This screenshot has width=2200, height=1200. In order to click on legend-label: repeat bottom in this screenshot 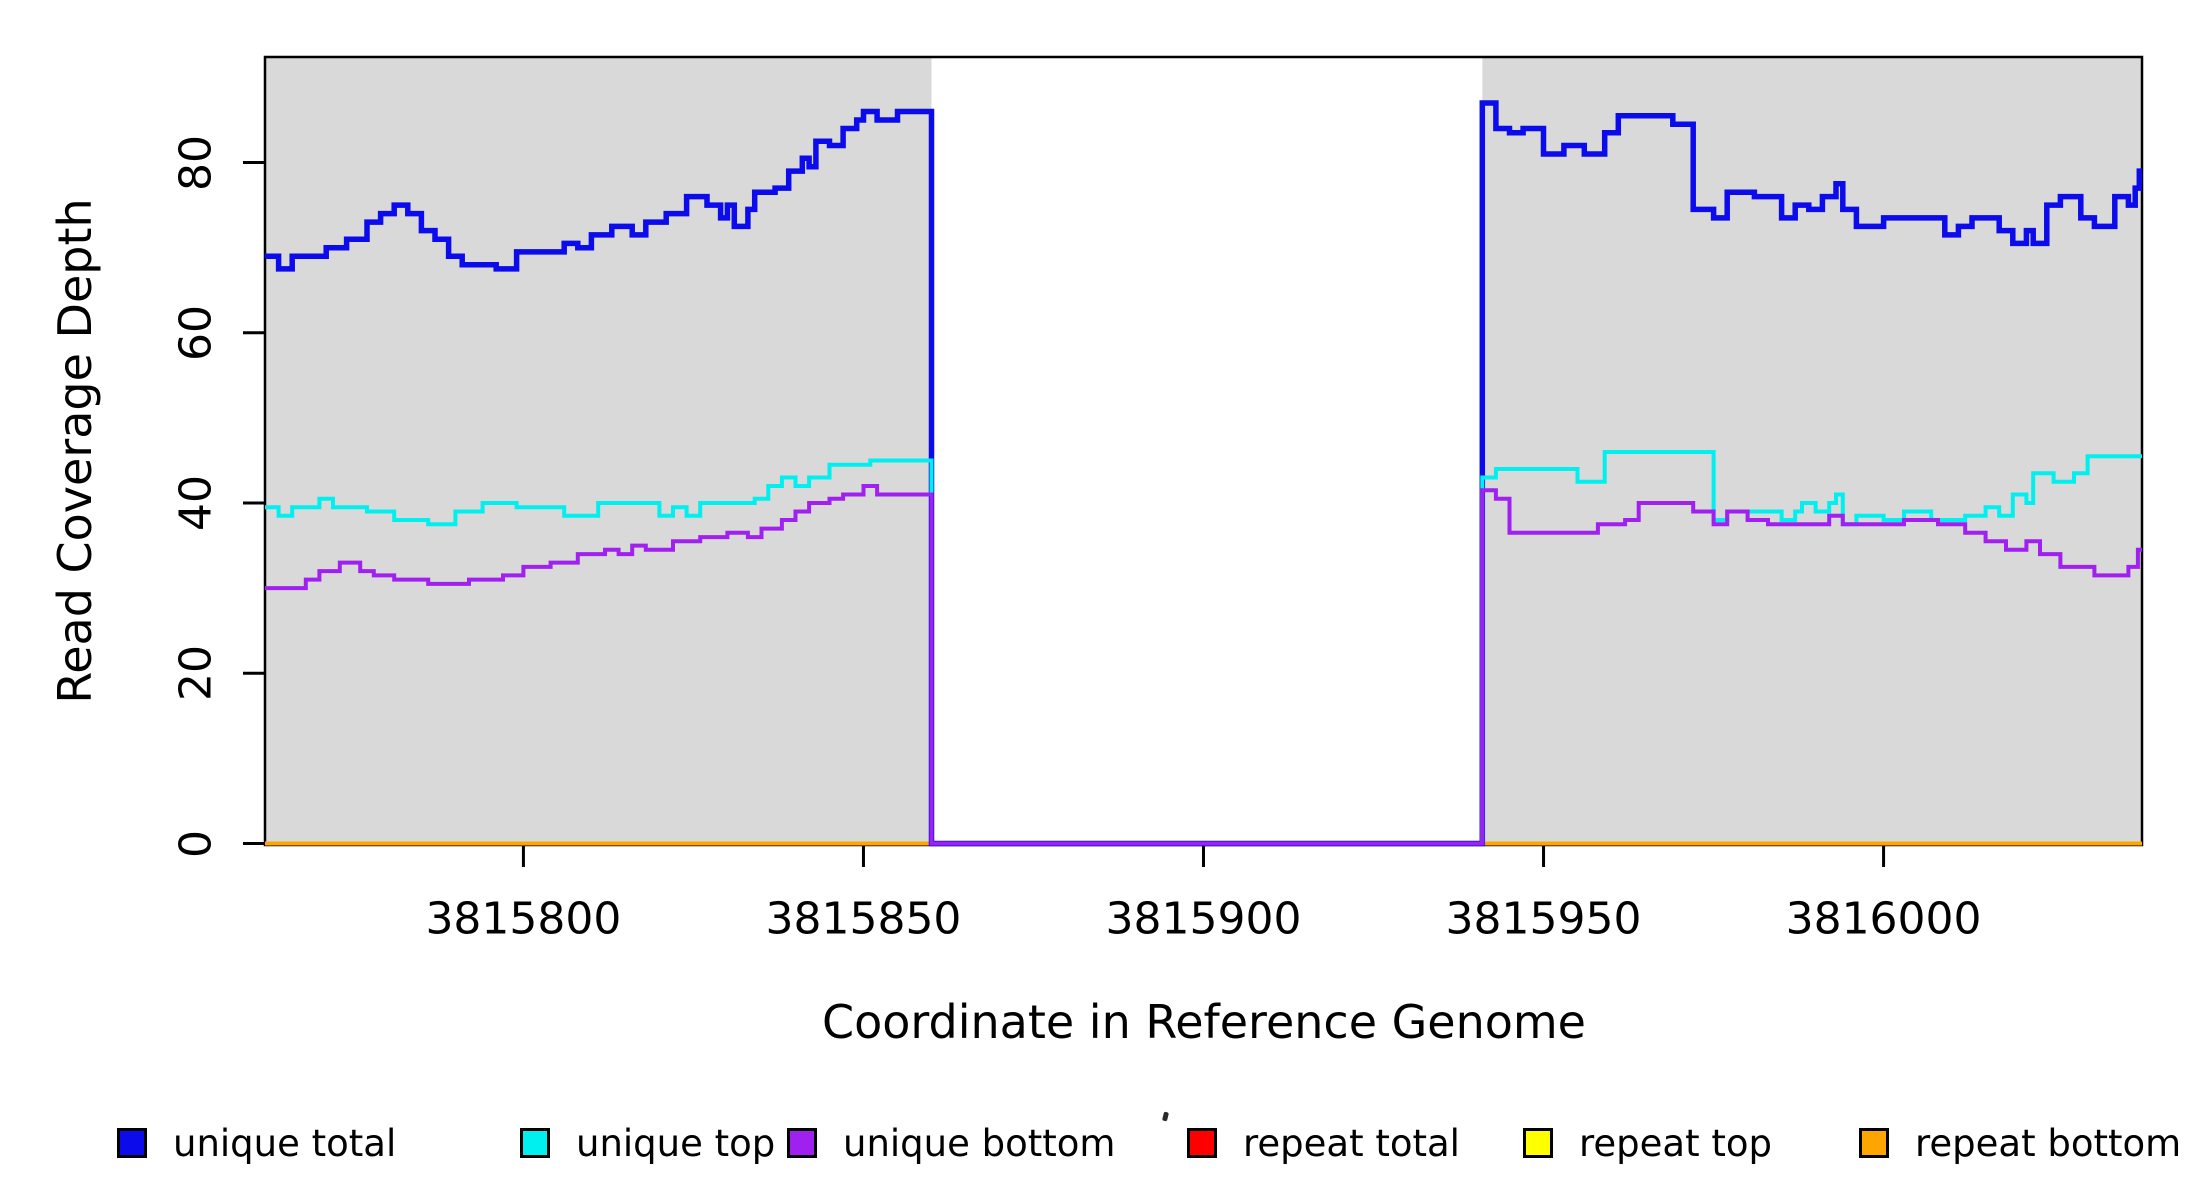, I will do `click(2048, 1143)`.